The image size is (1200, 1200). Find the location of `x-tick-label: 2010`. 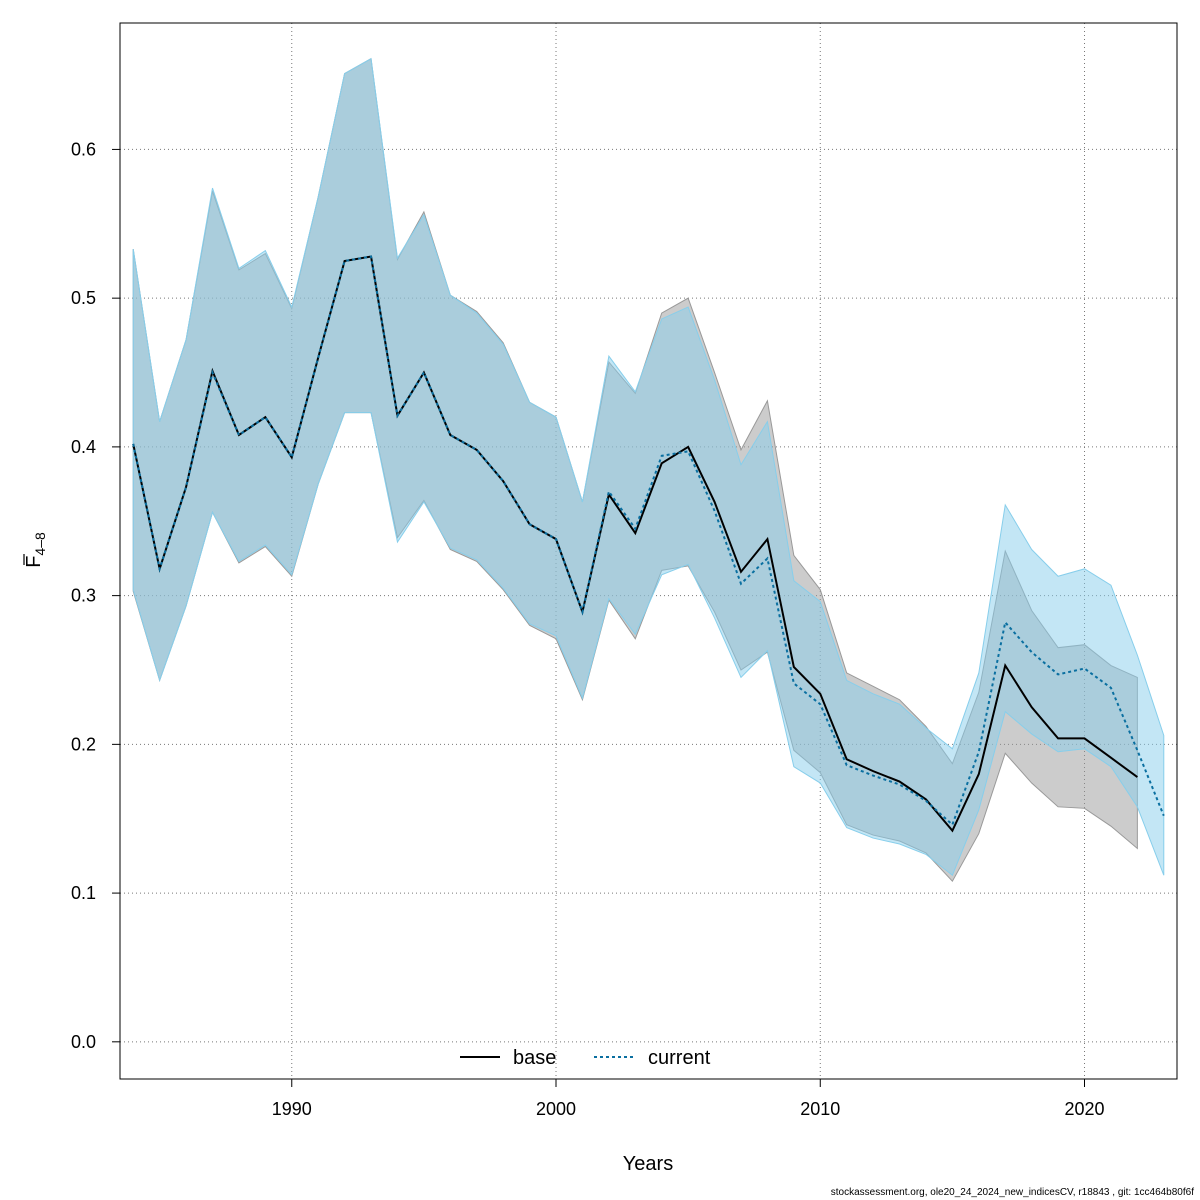

x-tick-label: 2010 is located at coordinates (820, 1109).